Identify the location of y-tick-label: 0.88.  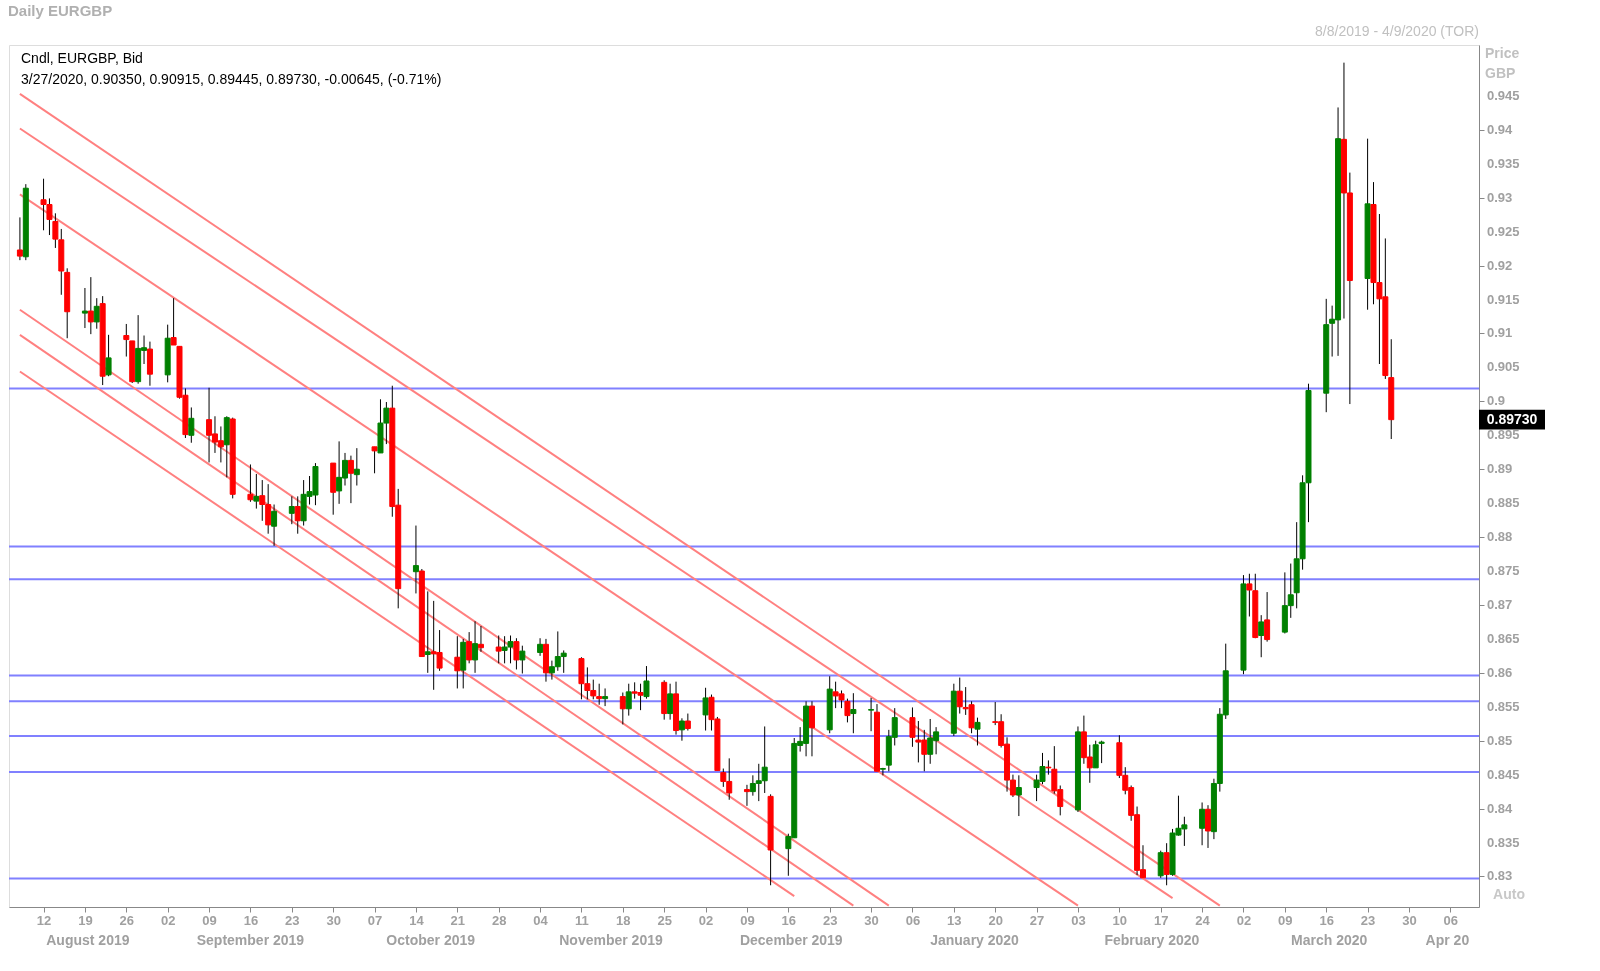
(1500, 537).